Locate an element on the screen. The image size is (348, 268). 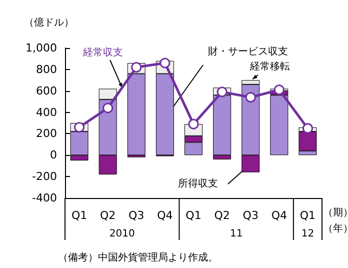
series-label: 経常収支 is located at coordinates (102, 52).